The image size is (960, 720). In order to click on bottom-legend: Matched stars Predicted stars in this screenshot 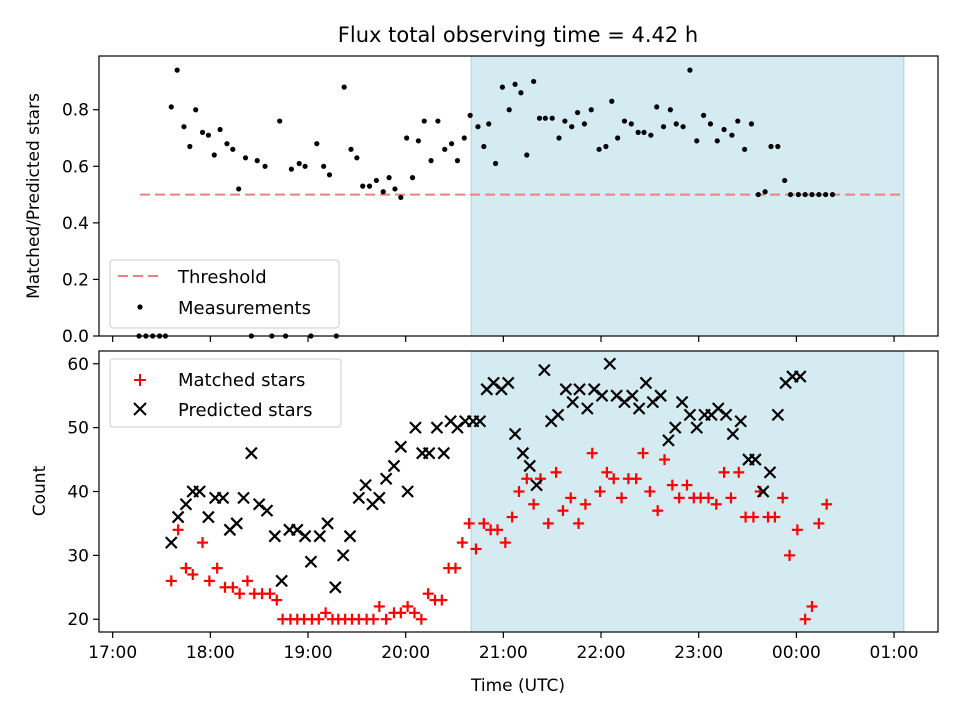, I will do `click(225, 393)`.